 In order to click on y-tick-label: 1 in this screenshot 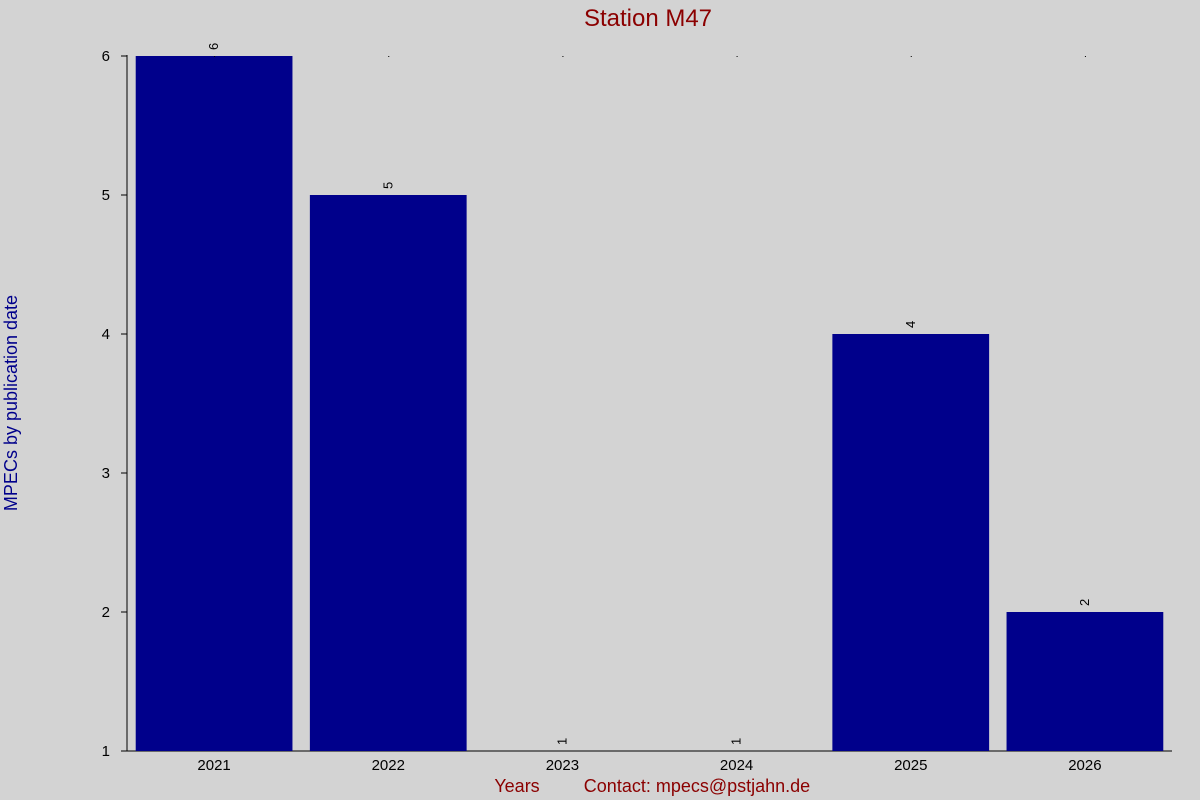, I will do `click(106, 751)`.